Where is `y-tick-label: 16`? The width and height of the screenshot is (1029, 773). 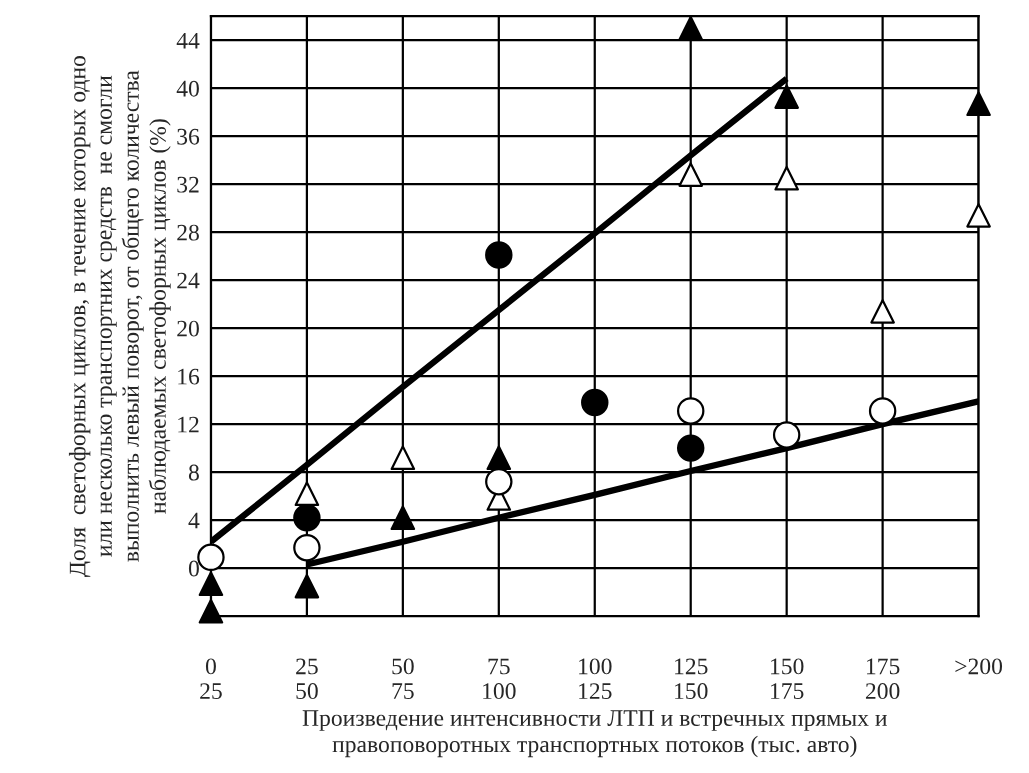
y-tick-label: 16 is located at coordinates (189, 376).